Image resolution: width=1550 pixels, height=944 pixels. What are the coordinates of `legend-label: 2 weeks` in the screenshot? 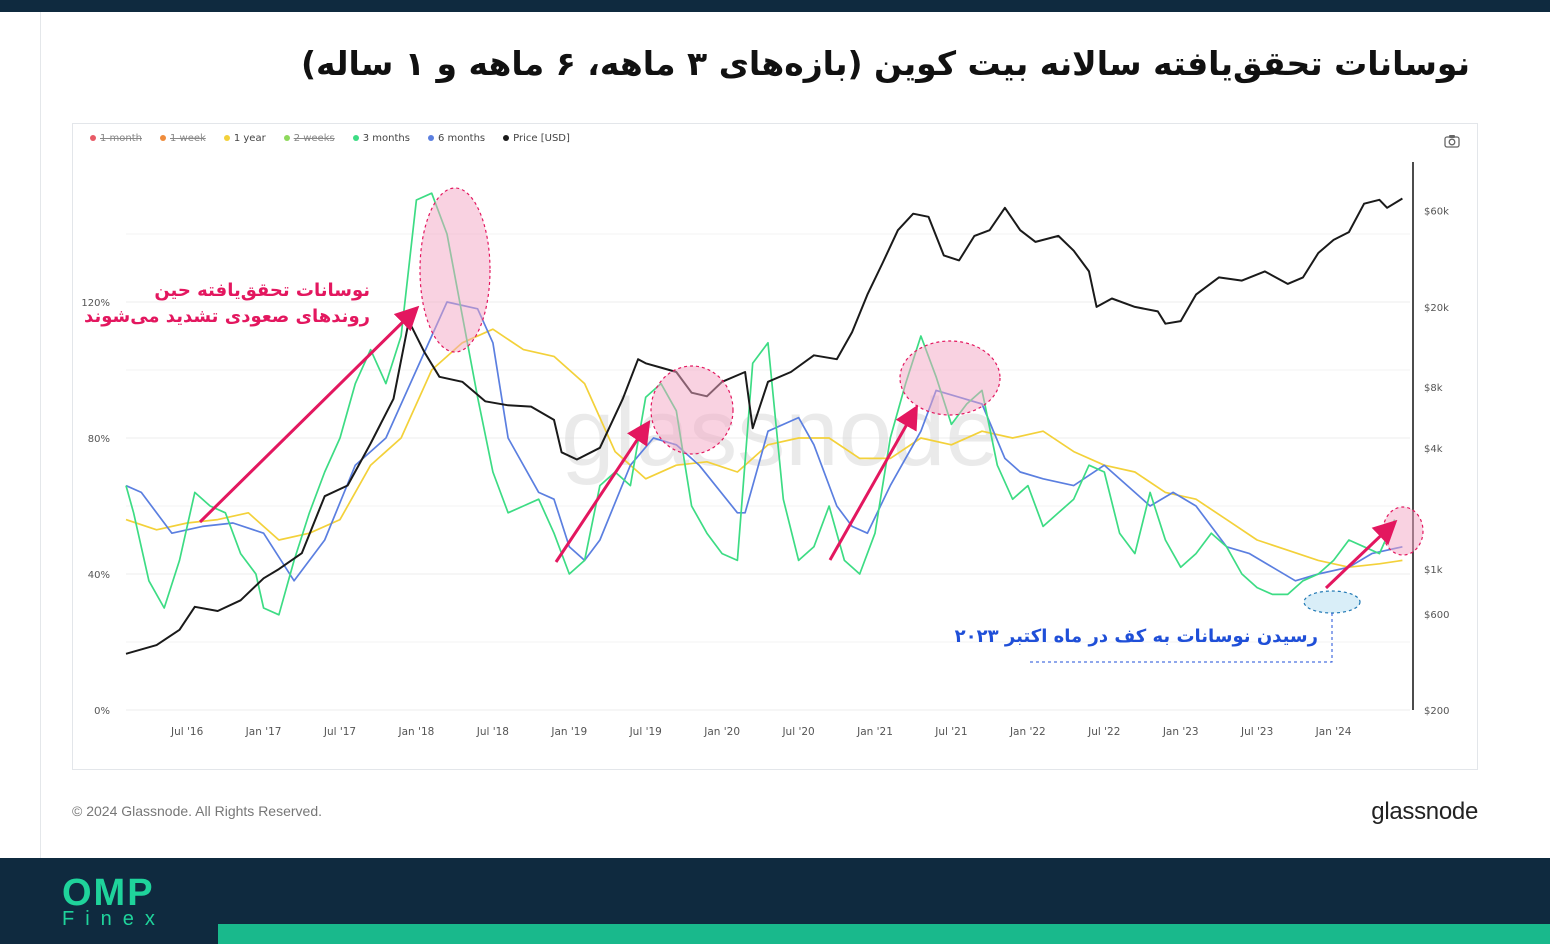 It's located at (314, 138).